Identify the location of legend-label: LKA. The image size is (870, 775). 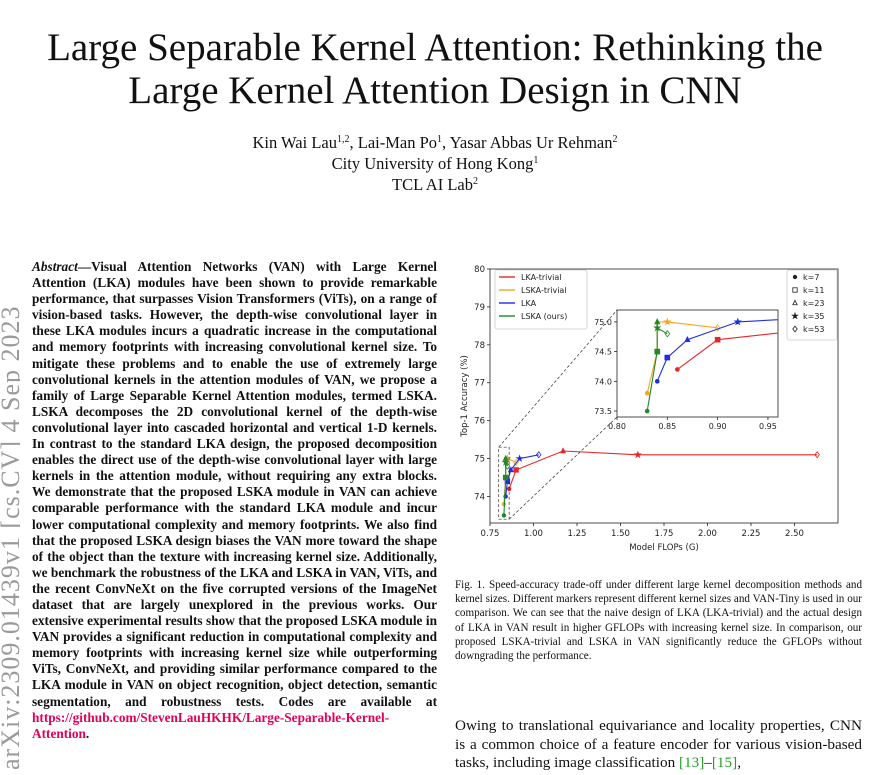
(529, 303).